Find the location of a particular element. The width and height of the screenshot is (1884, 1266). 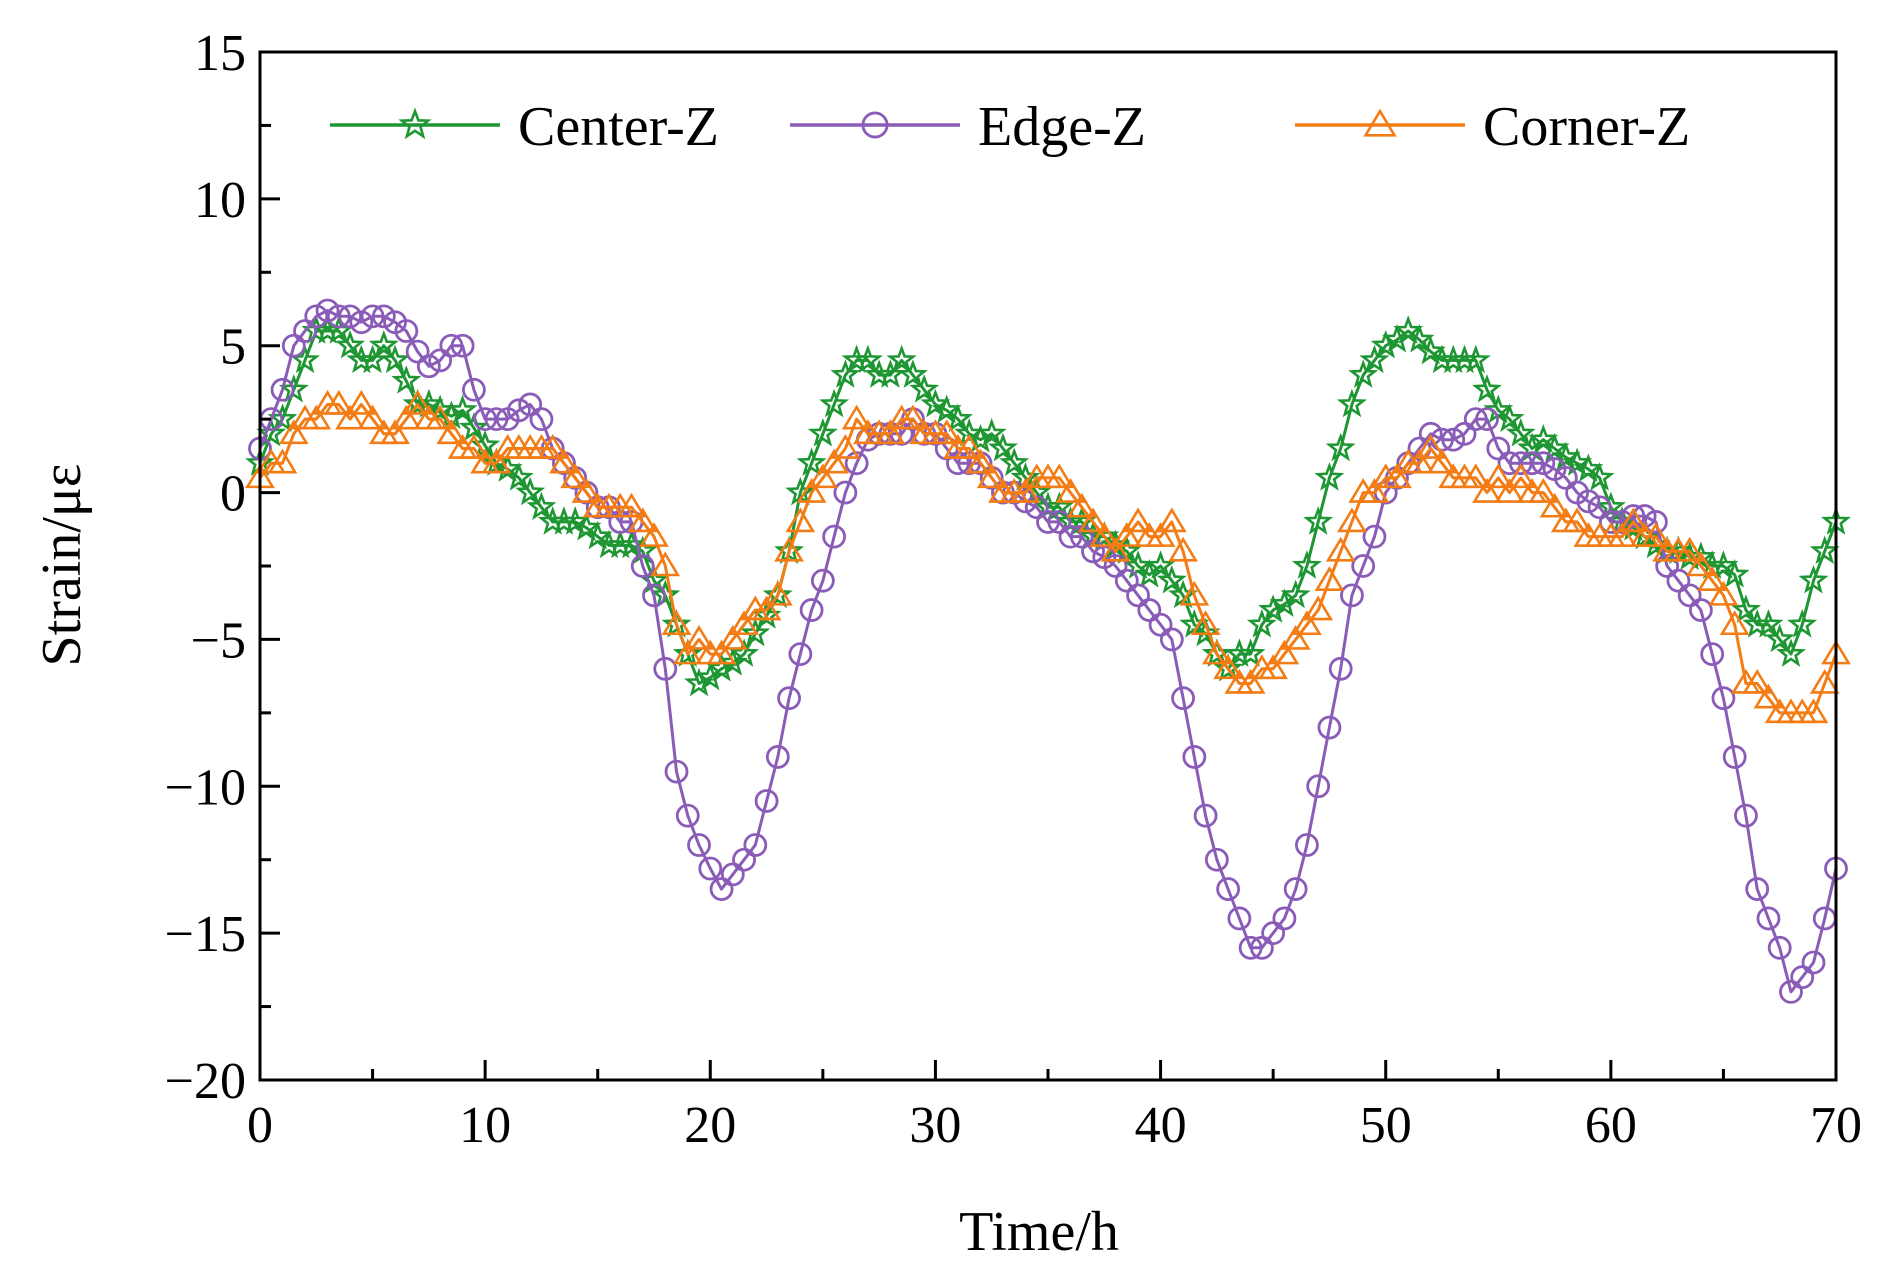

y-tick-label: 5 is located at coordinates (233, 347).